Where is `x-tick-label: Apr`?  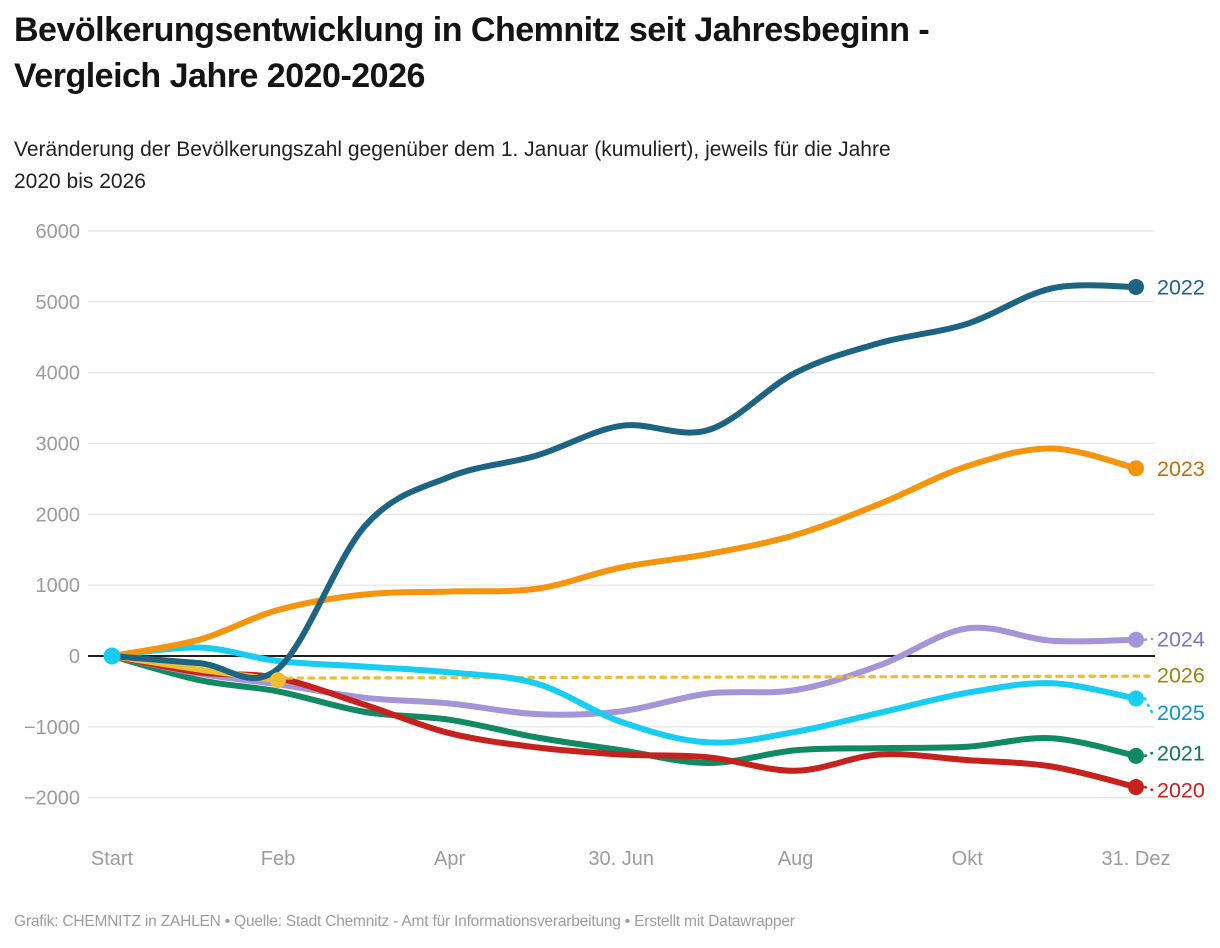 x-tick-label: Apr is located at coordinates (449, 859).